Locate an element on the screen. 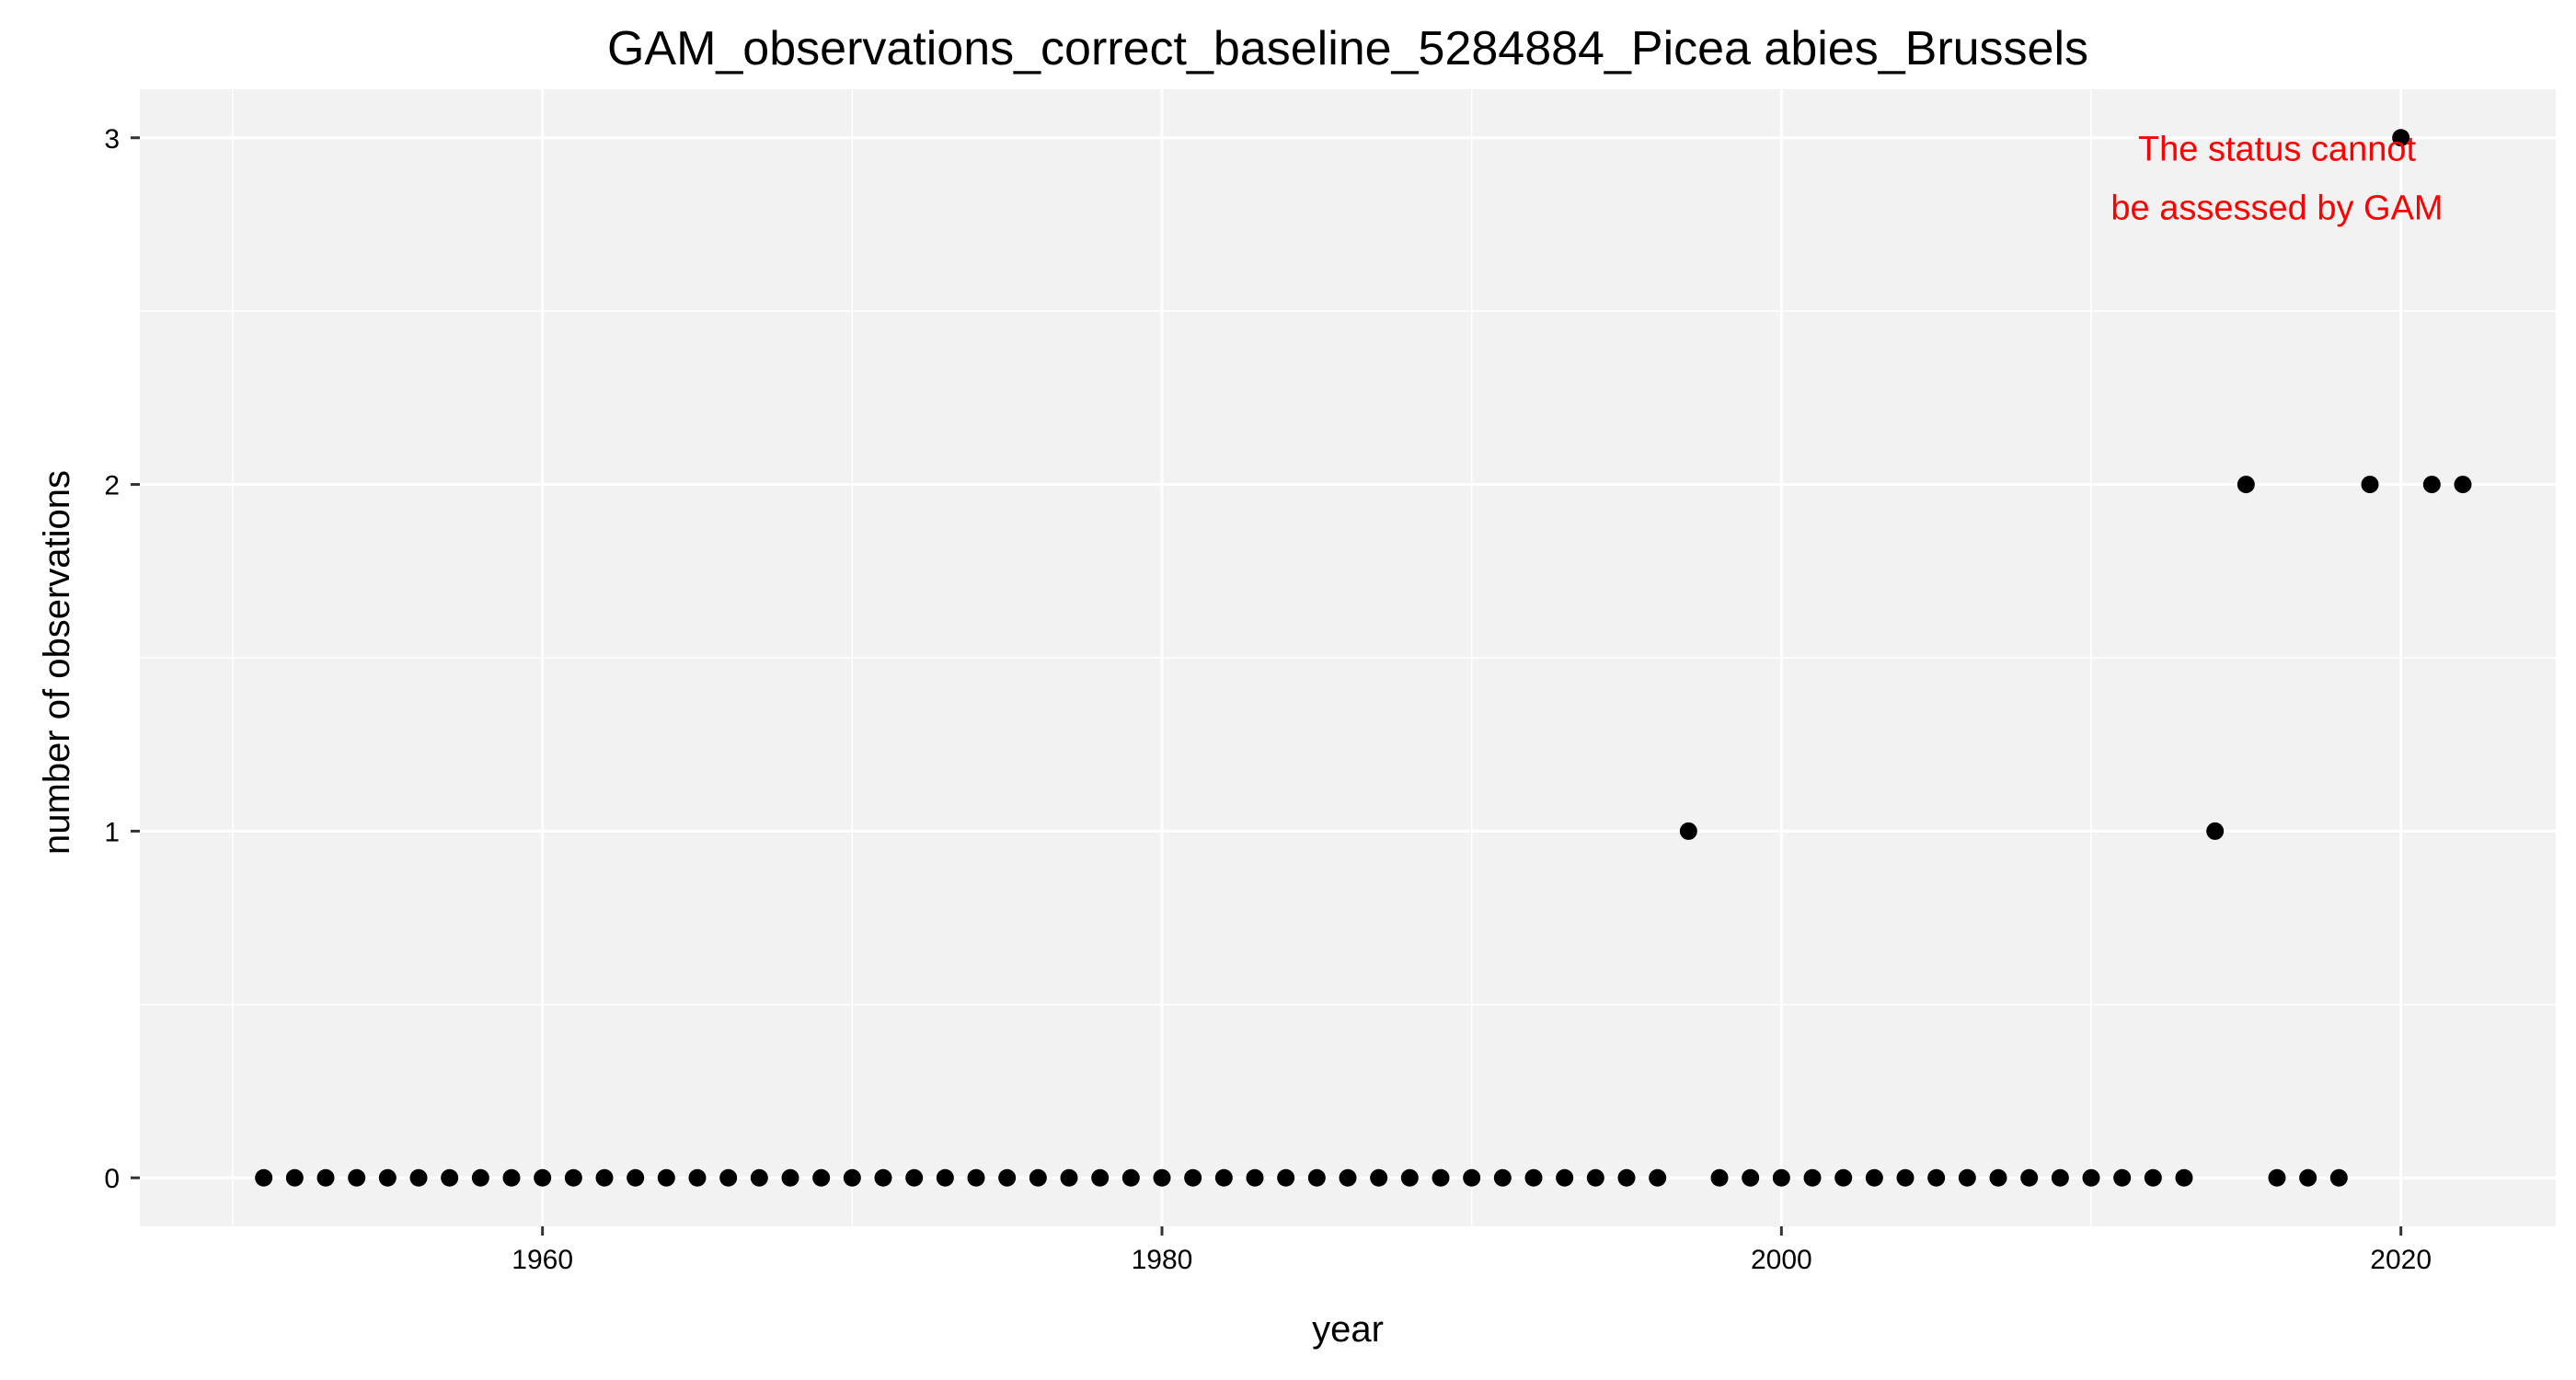 The image size is (2576, 1380). x-axis: 1960 1980 2000 2020 is located at coordinates (1472, 1250).